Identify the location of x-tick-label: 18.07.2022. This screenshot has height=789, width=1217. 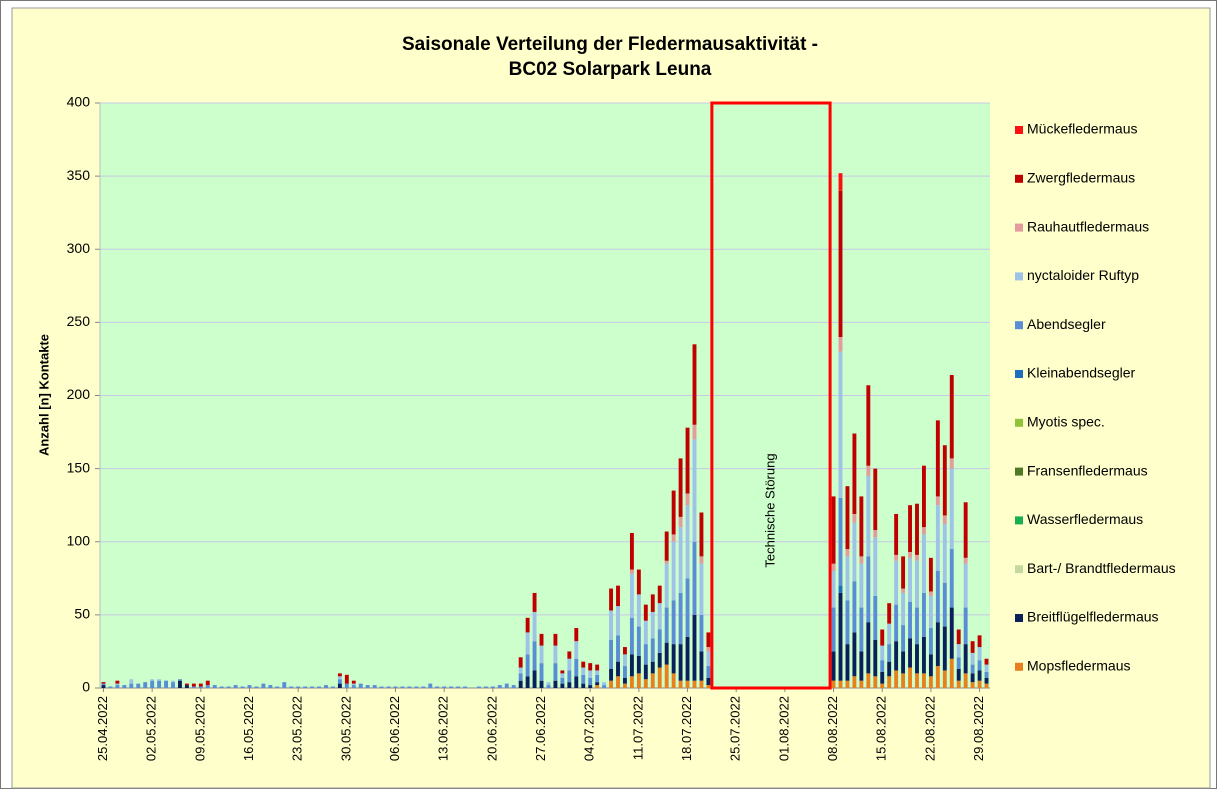
(686, 728).